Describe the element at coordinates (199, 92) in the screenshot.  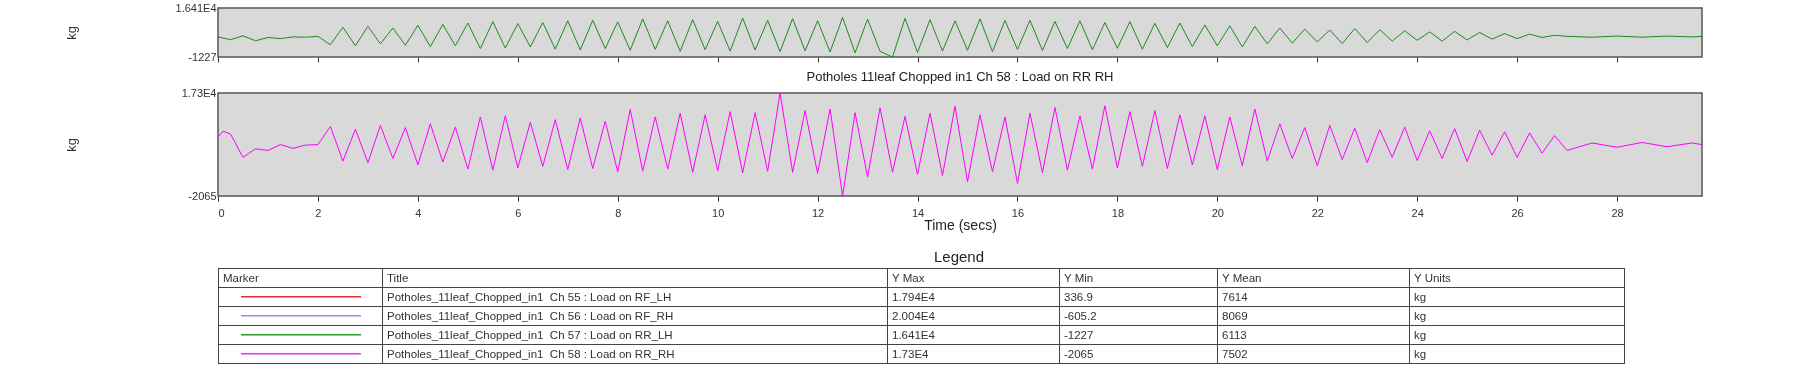
I see `y-tick-label: 1.73E4` at that location.